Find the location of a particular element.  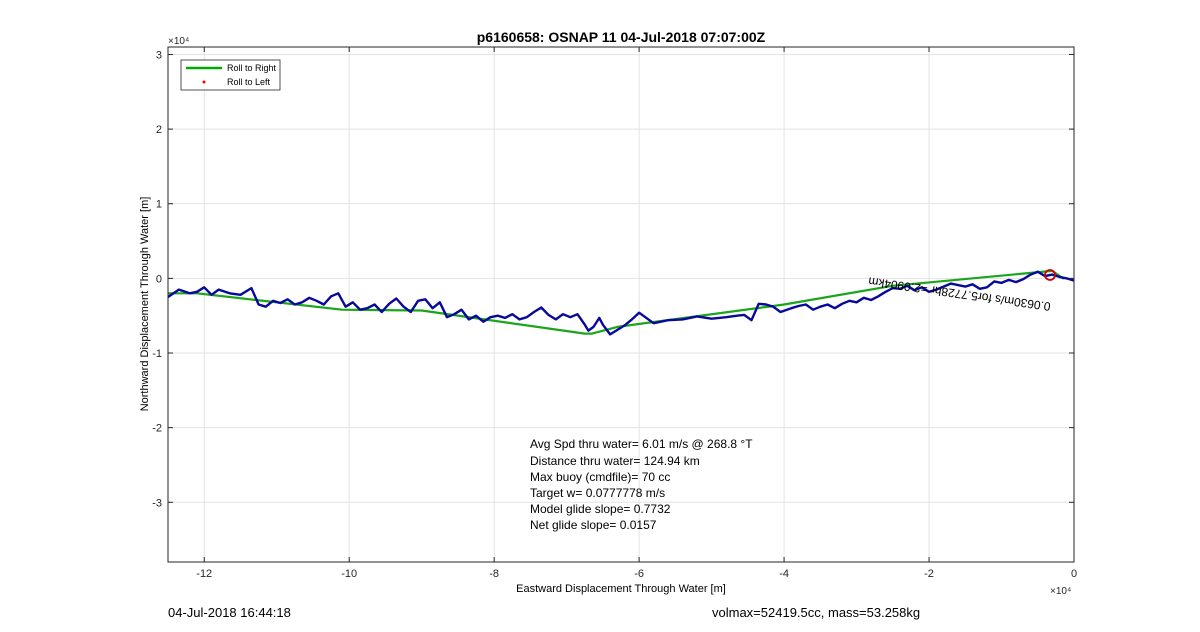

x-tick-label: -8 is located at coordinates (494, 574).